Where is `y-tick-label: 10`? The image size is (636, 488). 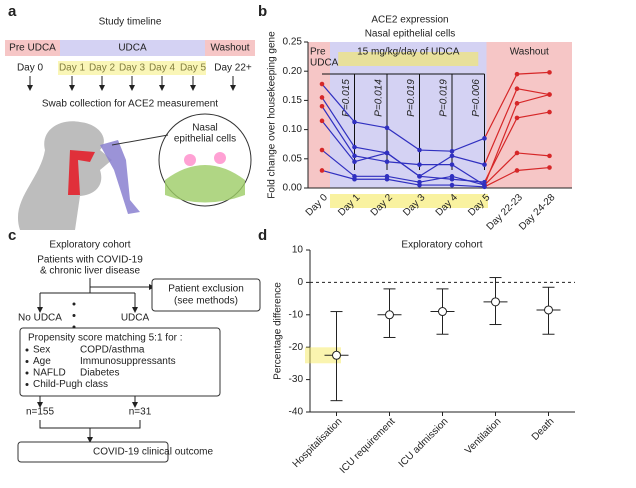
y-tick-label: 10 is located at coordinates (298, 250).